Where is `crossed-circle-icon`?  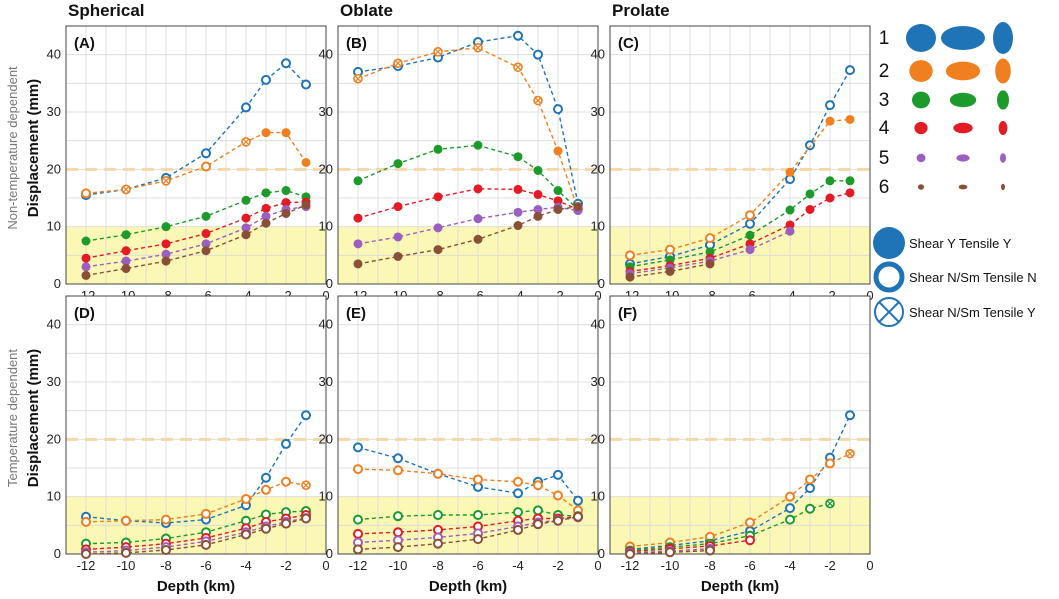 crossed-circle-icon is located at coordinates (889, 312).